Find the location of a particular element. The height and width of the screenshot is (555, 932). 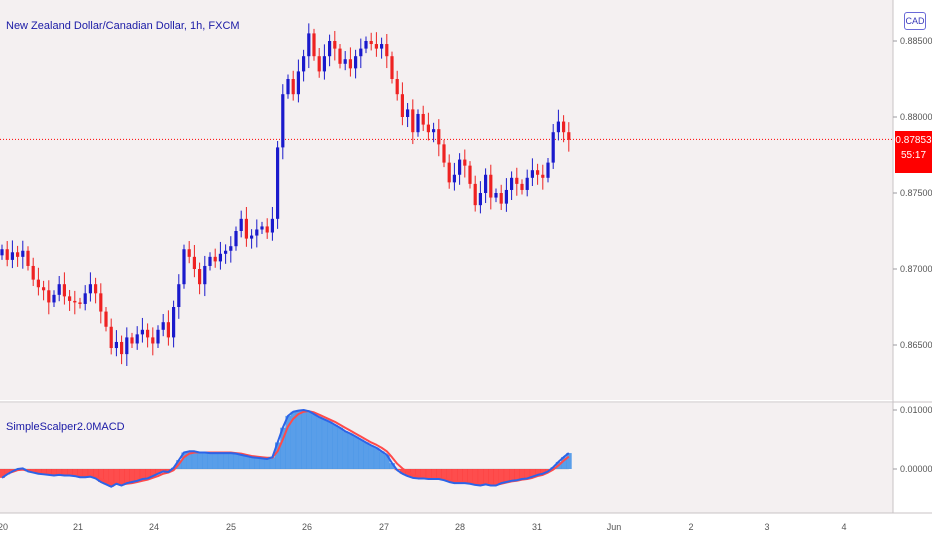

time-axis-label: 26 is located at coordinates (307, 527).